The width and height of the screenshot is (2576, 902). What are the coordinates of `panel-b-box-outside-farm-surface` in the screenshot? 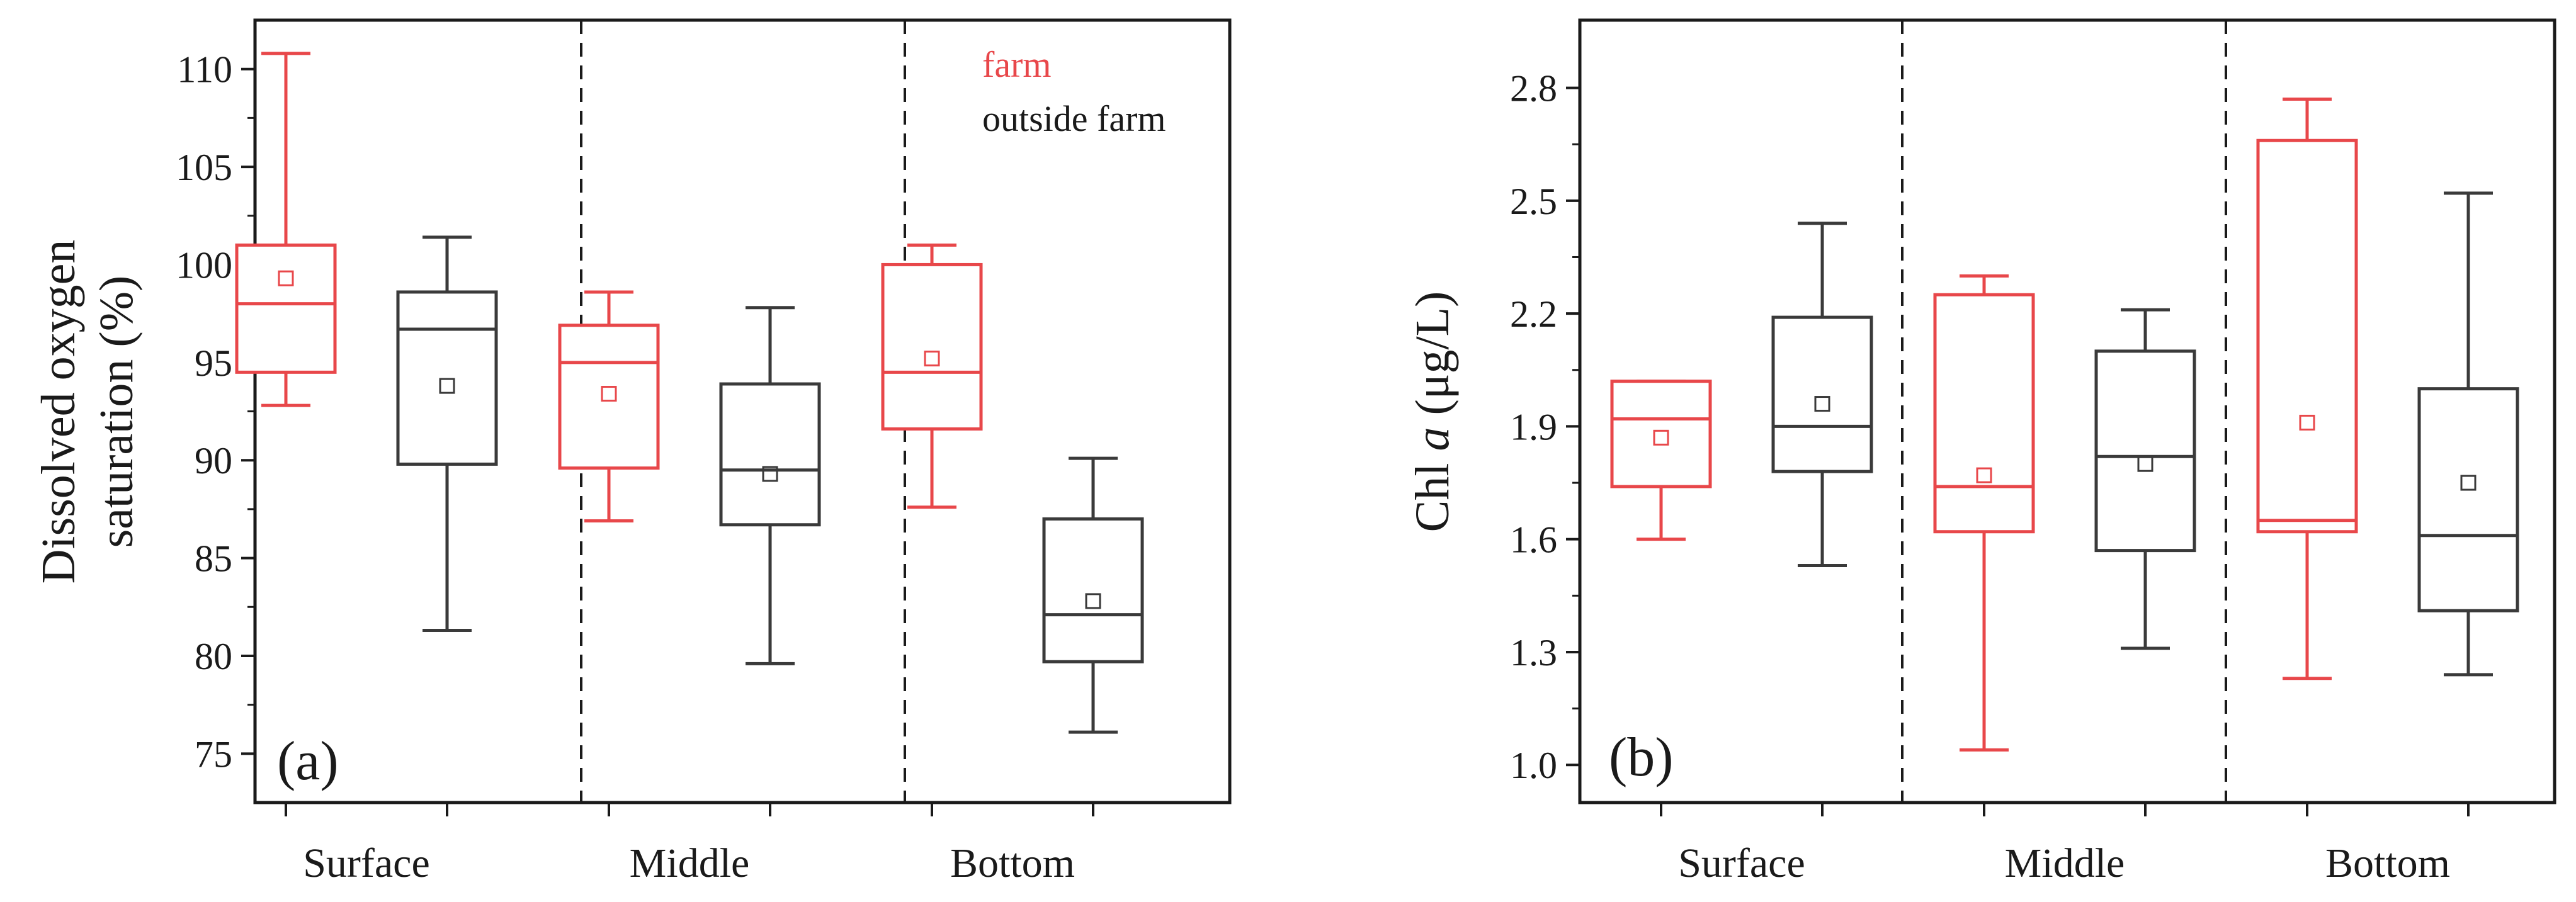 It's located at (1822, 395).